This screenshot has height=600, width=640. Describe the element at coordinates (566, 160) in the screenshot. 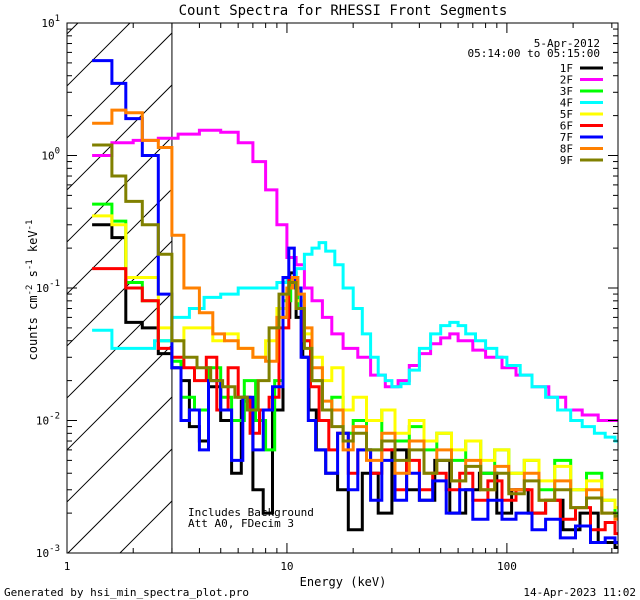

I see `legend-label-9F: 9F` at that location.